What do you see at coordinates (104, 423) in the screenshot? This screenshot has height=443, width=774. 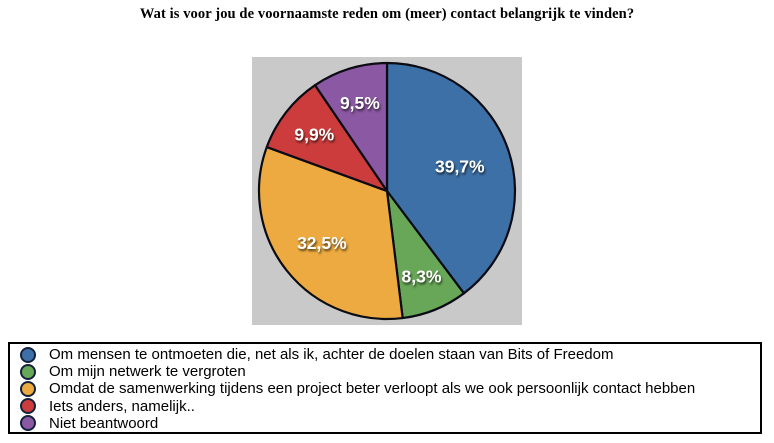 I see `legend-label: Niet beantwoord` at bounding box center [104, 423].